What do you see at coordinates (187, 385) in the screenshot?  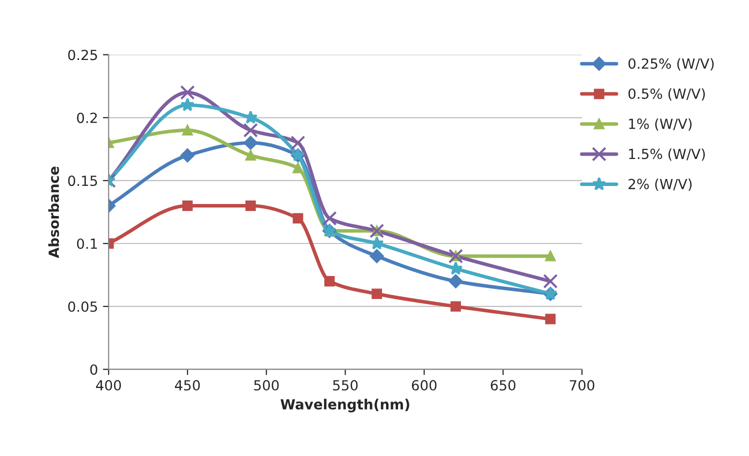 I see `x-tick-label: 450` at bounding box center [187, 385].